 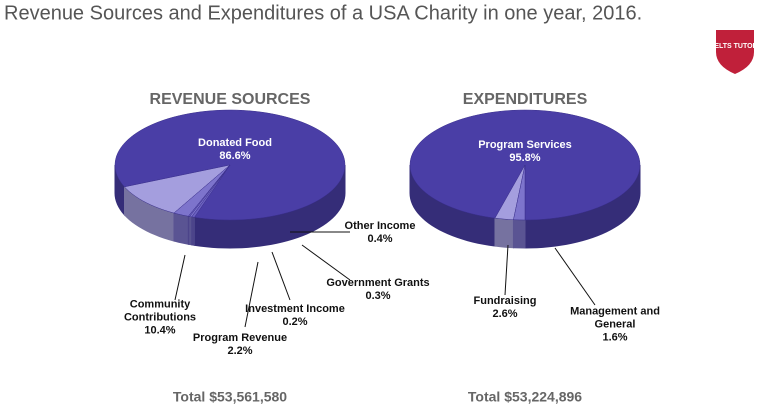 I want to click on slice-label: Government Grants 0.3%, so click(x=378, y=290).